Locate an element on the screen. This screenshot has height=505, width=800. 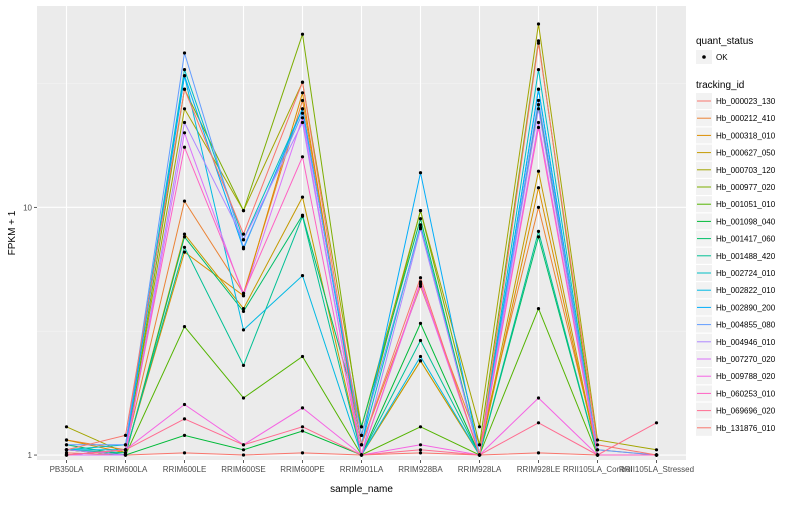
x-tick-label: RRIM600PE is located at coordinates (302, 469).